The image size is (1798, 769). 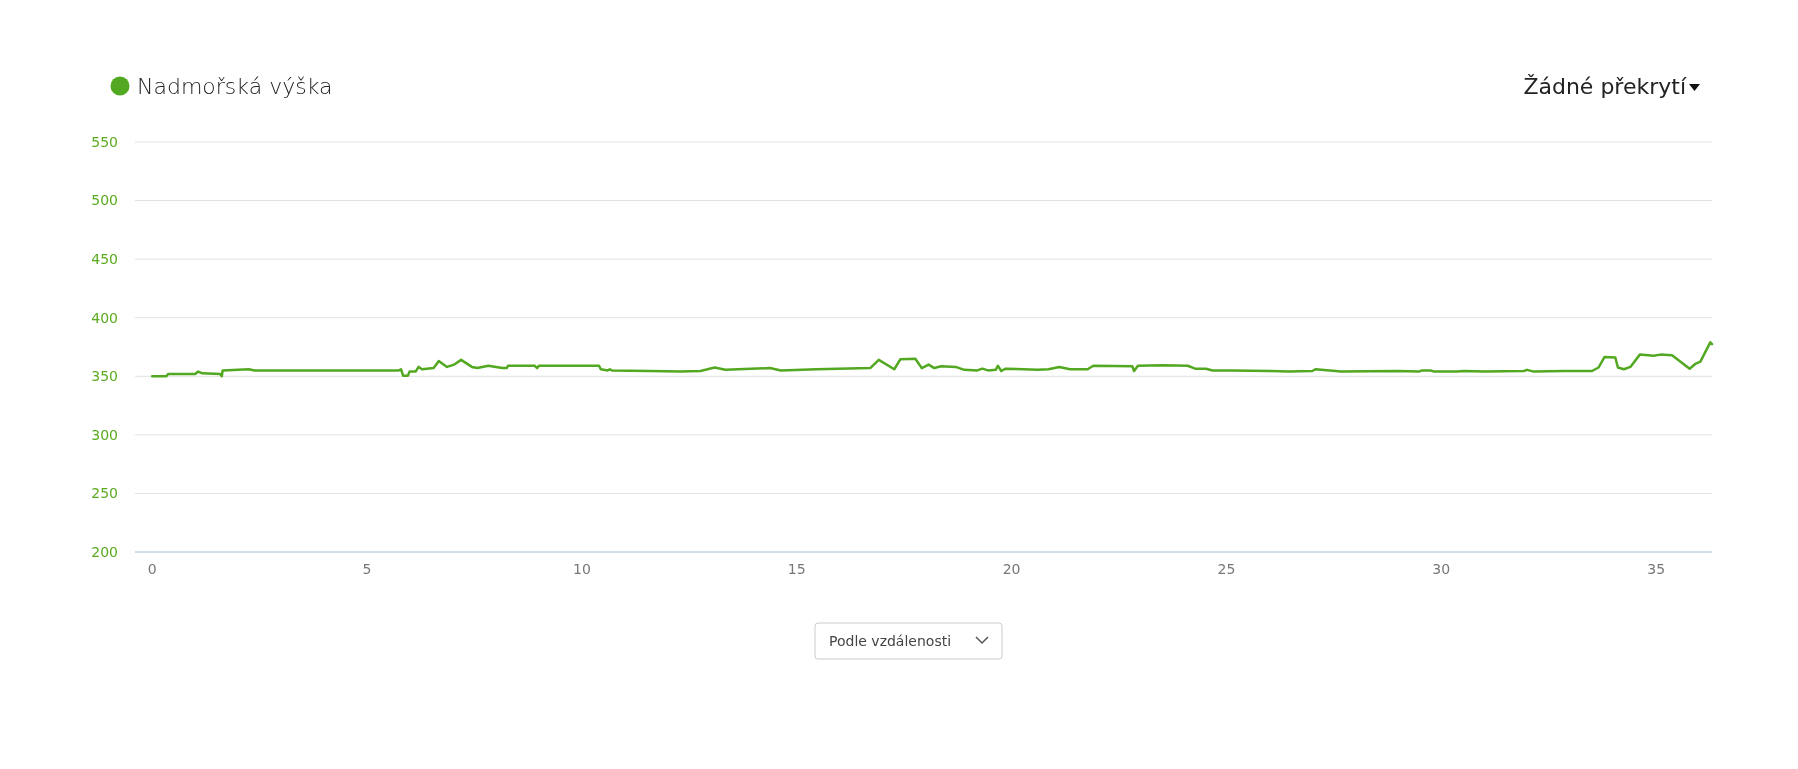 I want to click on x-tick-label: 5, so click(x=367, y=569).